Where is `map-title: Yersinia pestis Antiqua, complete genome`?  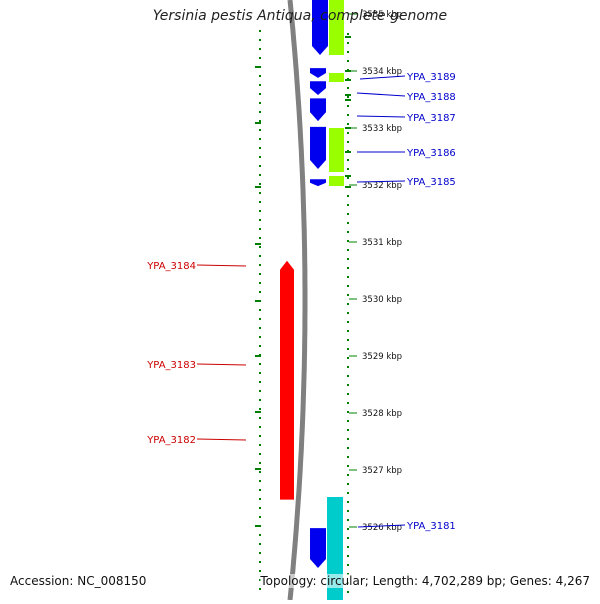
map-title: Yersinia pestis Antiqua, complete genome is located at coordinates (300, 16).